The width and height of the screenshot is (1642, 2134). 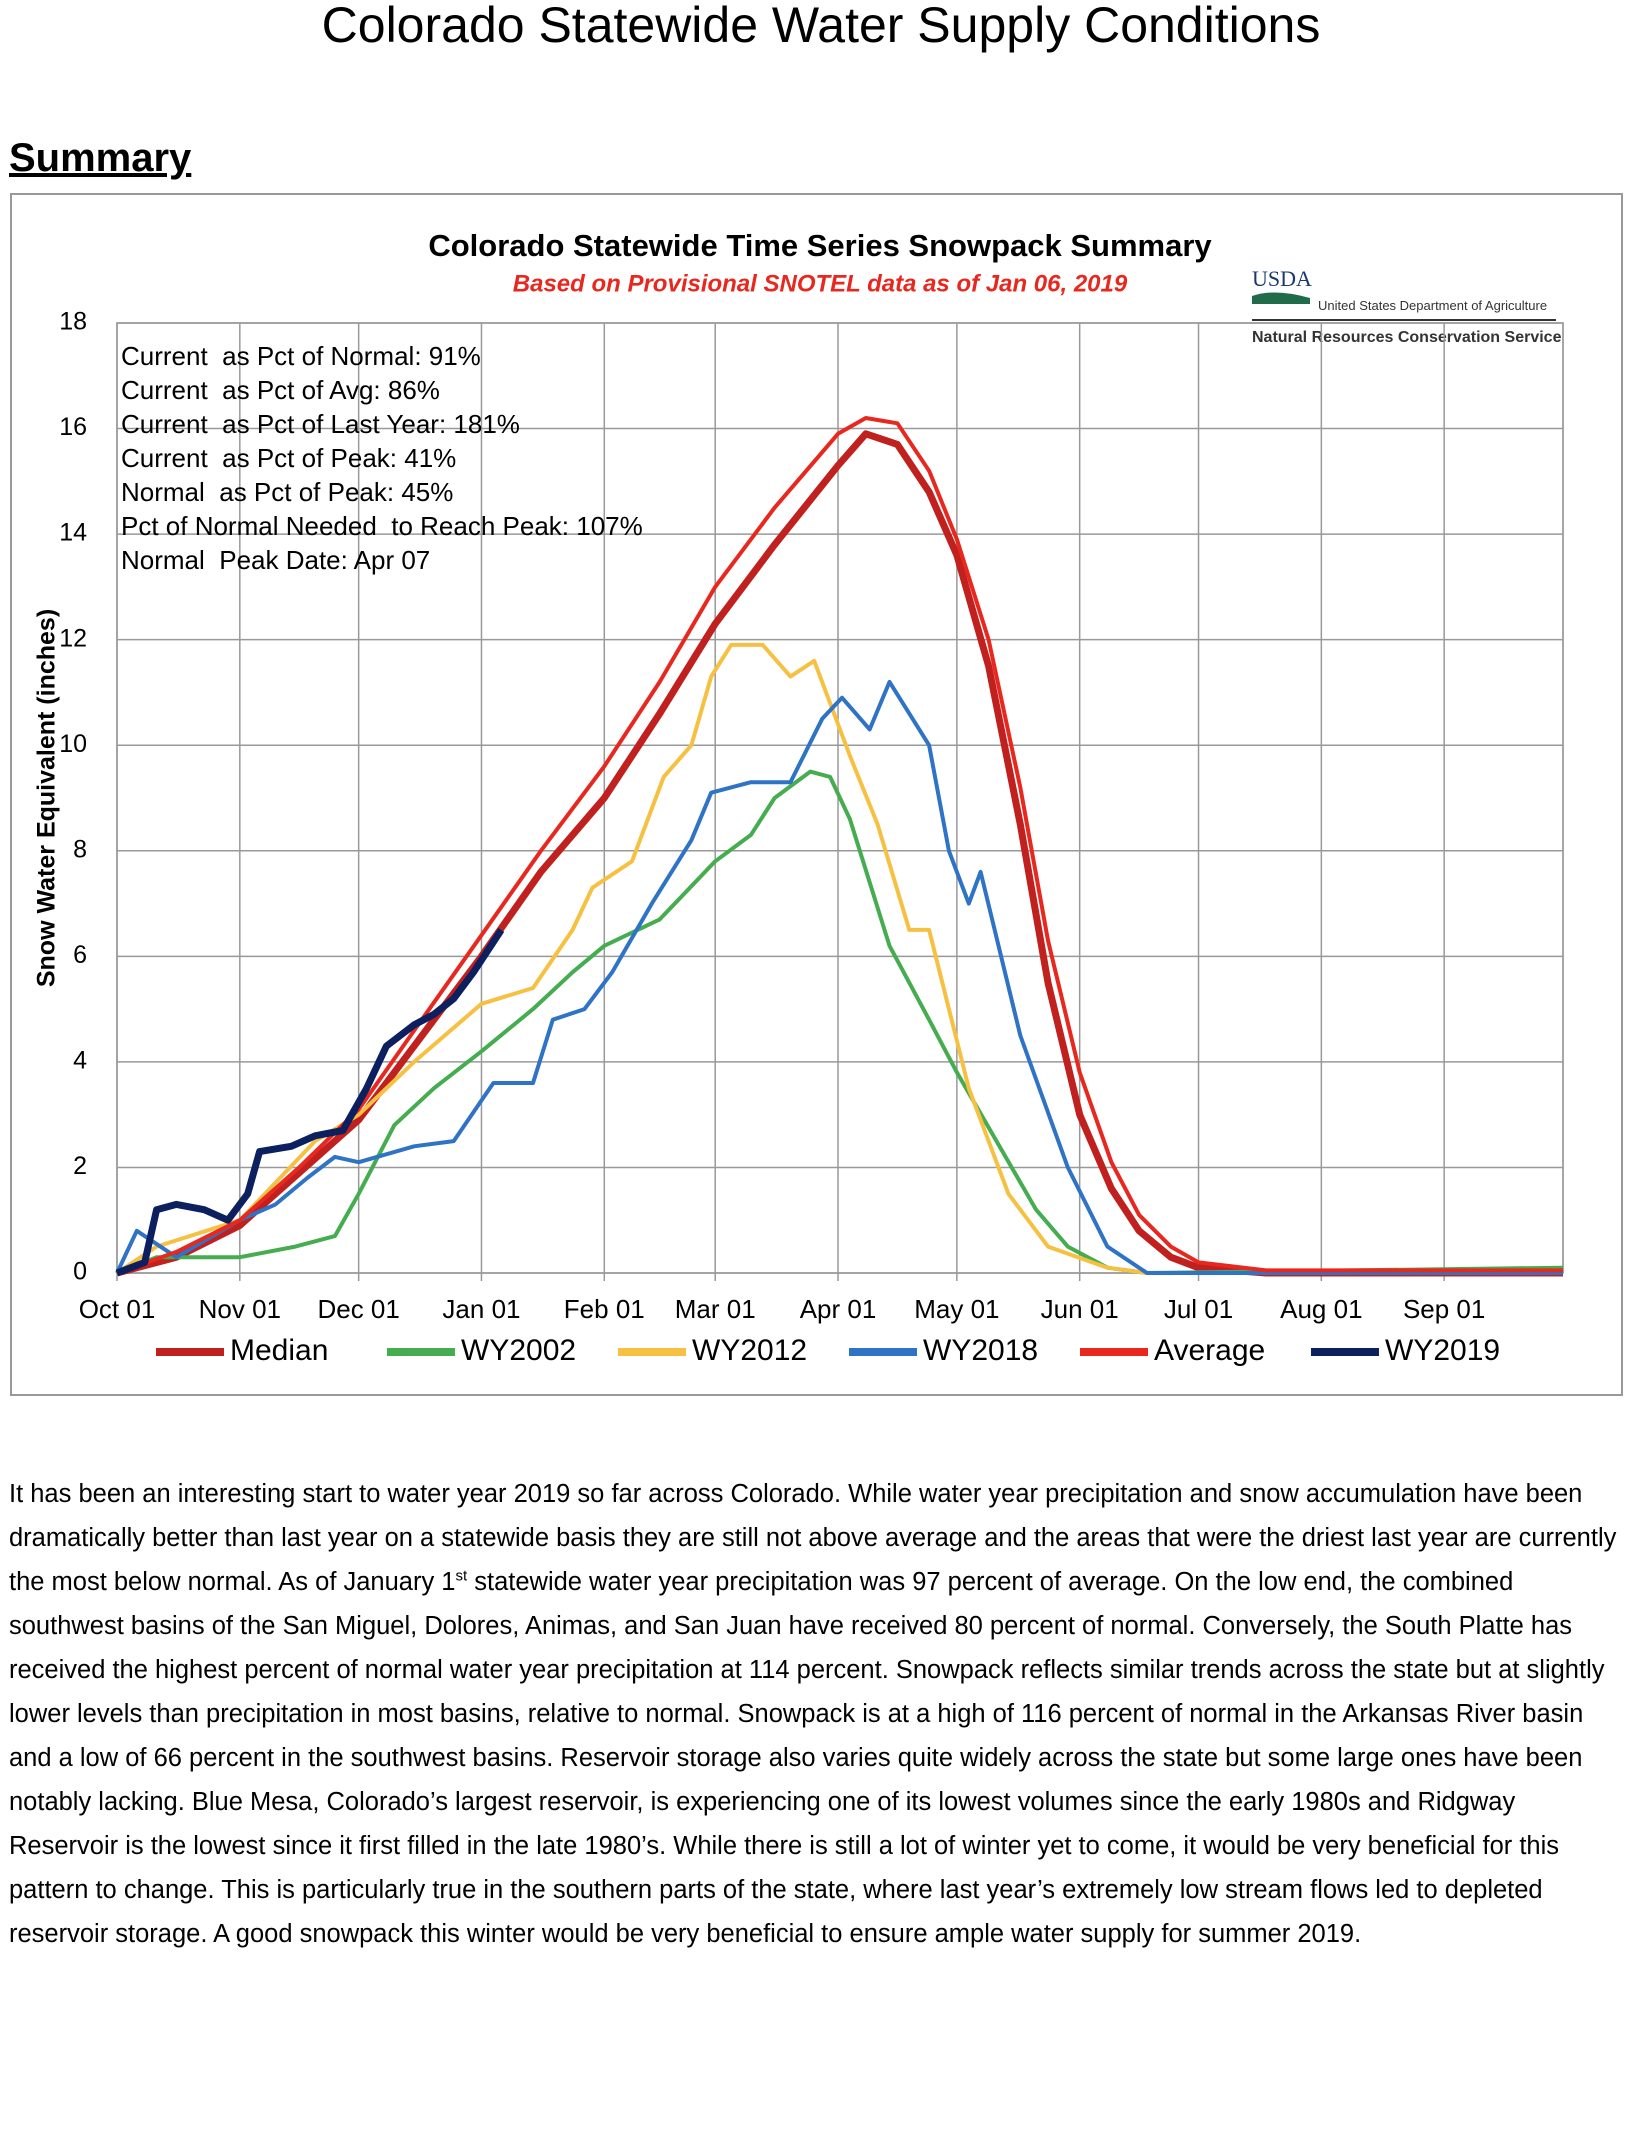 What do you see at coordinates (1282, 278) in the screenshot?
I see `logo-mark: USDA` at bounding box center [1282, 278].